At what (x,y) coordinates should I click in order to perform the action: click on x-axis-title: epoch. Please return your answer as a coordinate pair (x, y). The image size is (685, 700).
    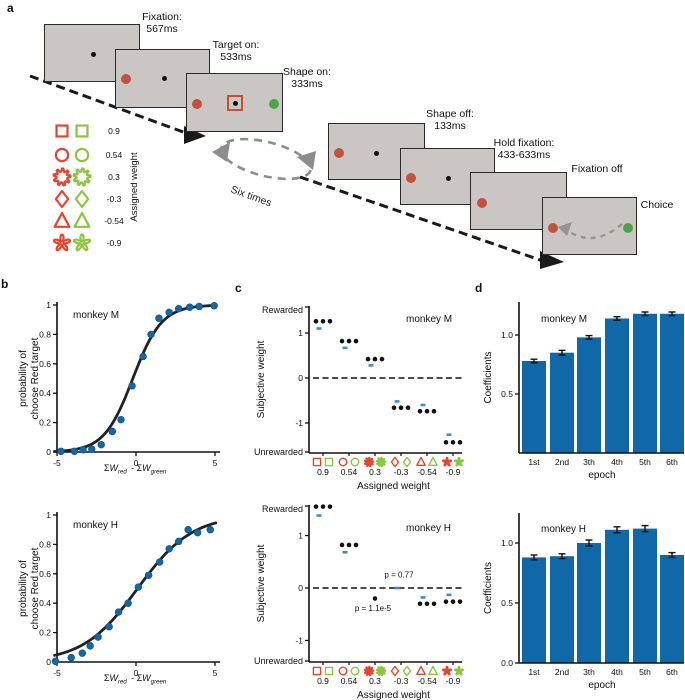
    Looking at the image, I should click on (601, 685).